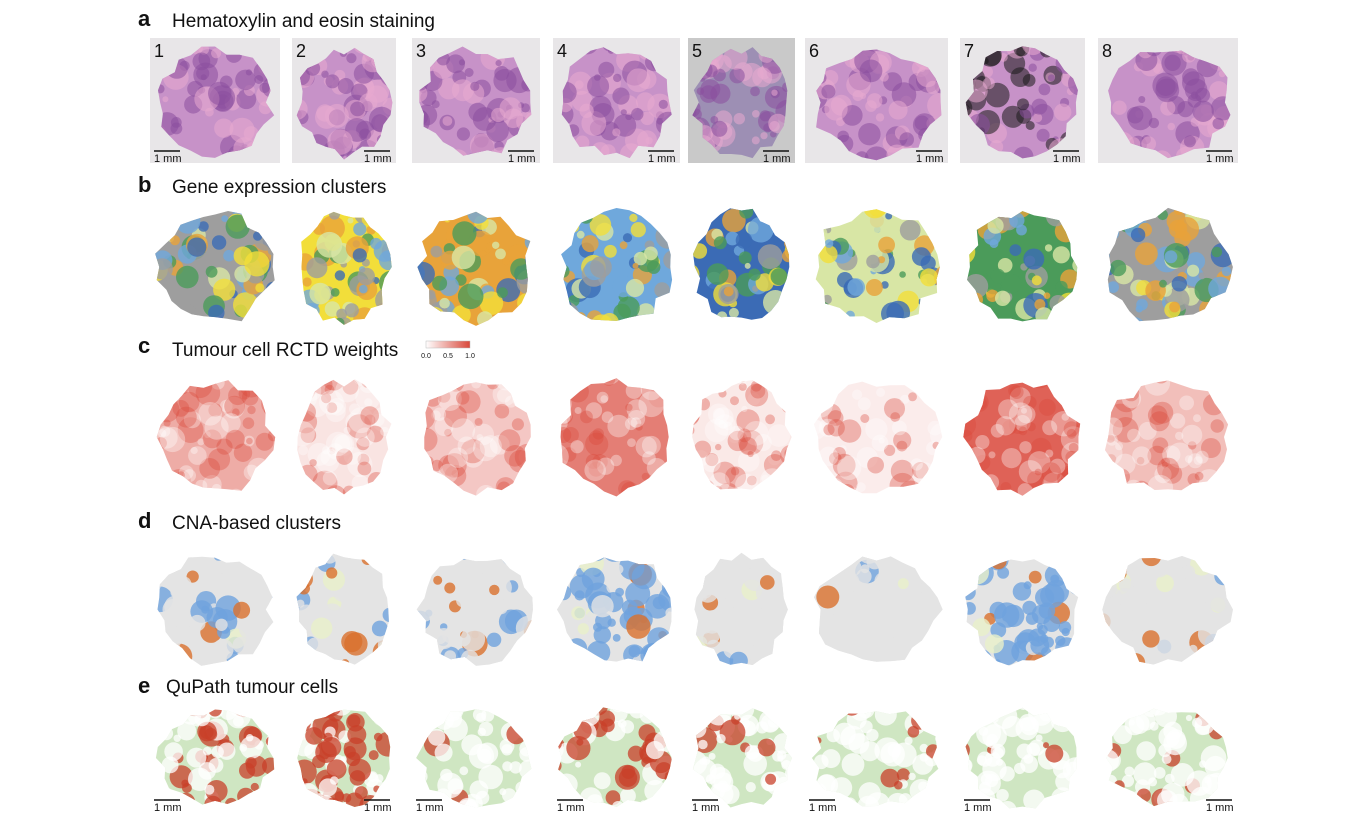 Image resolution: width=1360 pixels, height=829 pixels. What do you see at coordinates (346, 268) in the screenshot?
I see `tissue-texture` at bounding box center [346, 268].